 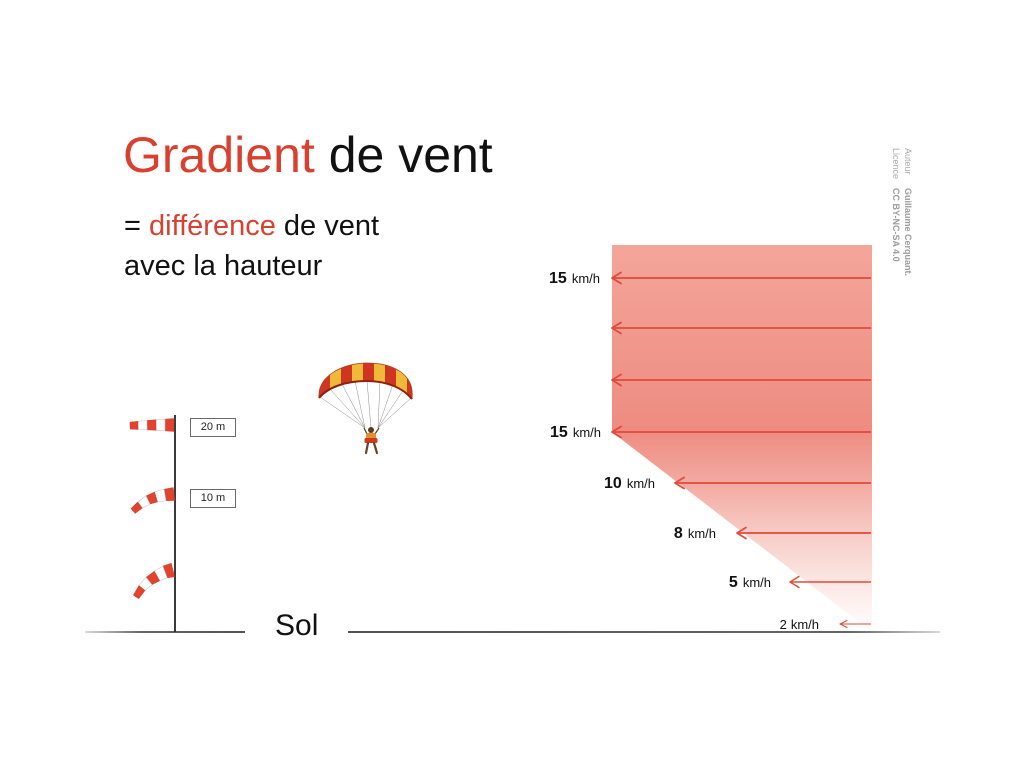 I want to click on wind-arrows: 15 km/h 15 km/h 10 km/h 8 km/h 5 km/h 2 km/h, so click(x=710, y=451).